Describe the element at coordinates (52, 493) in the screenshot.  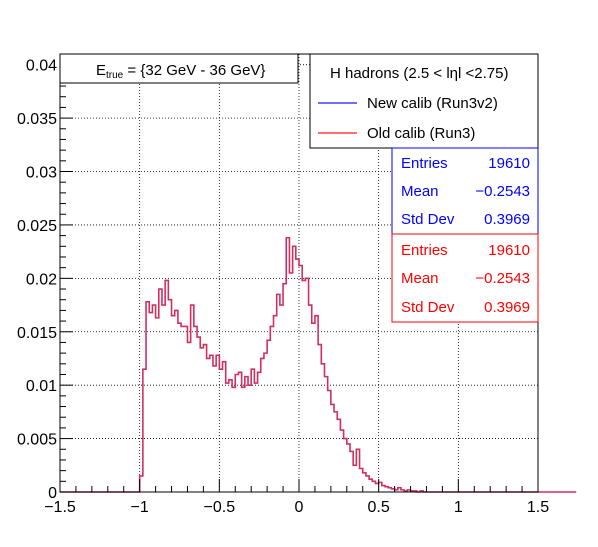
I see `y-tick-label: 0` at that location.